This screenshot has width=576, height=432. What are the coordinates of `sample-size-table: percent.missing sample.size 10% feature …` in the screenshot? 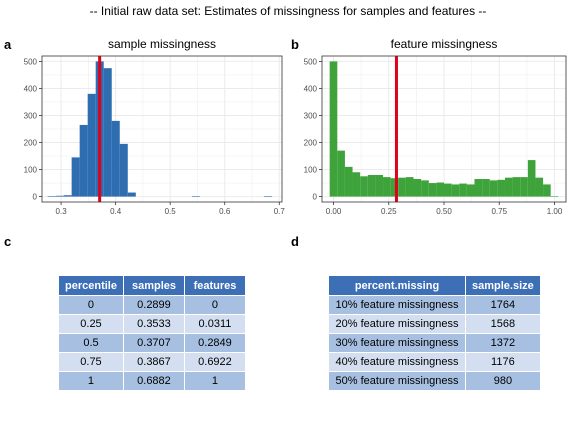 It's located at (434, 333).